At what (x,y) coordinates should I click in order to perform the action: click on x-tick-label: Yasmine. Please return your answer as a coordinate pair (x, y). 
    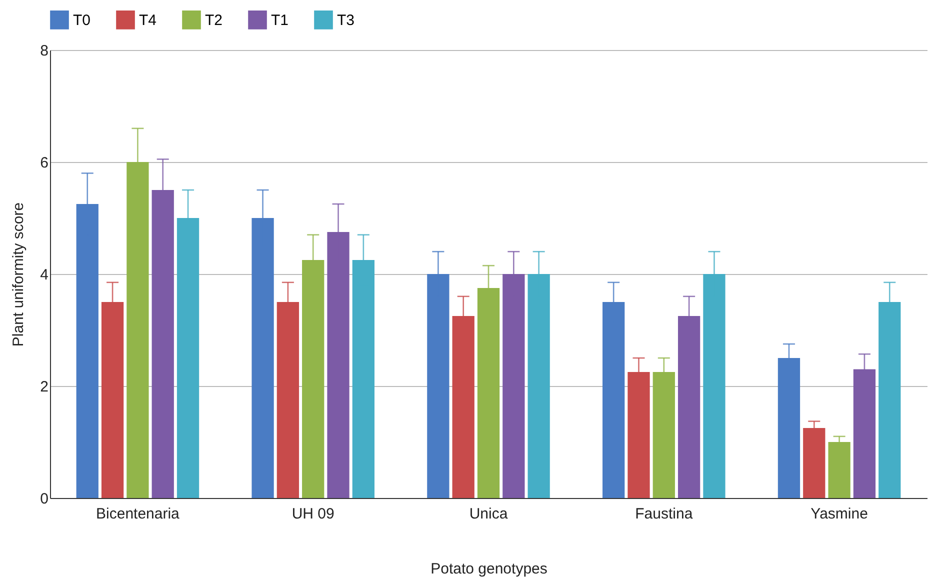
    Looking at the image, I should click on (839, 514).